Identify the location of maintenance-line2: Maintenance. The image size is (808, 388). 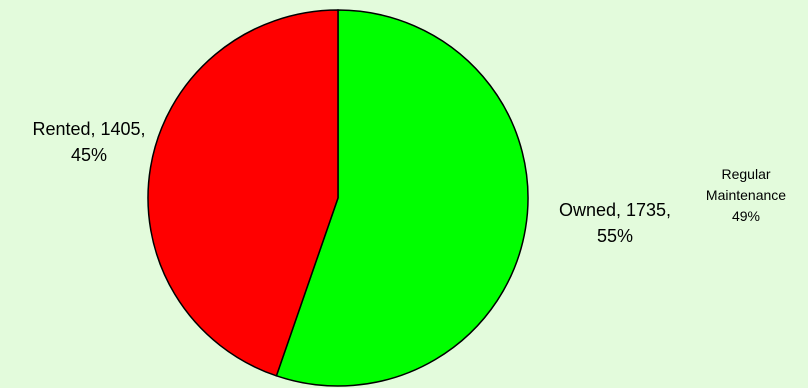
(746, 195).